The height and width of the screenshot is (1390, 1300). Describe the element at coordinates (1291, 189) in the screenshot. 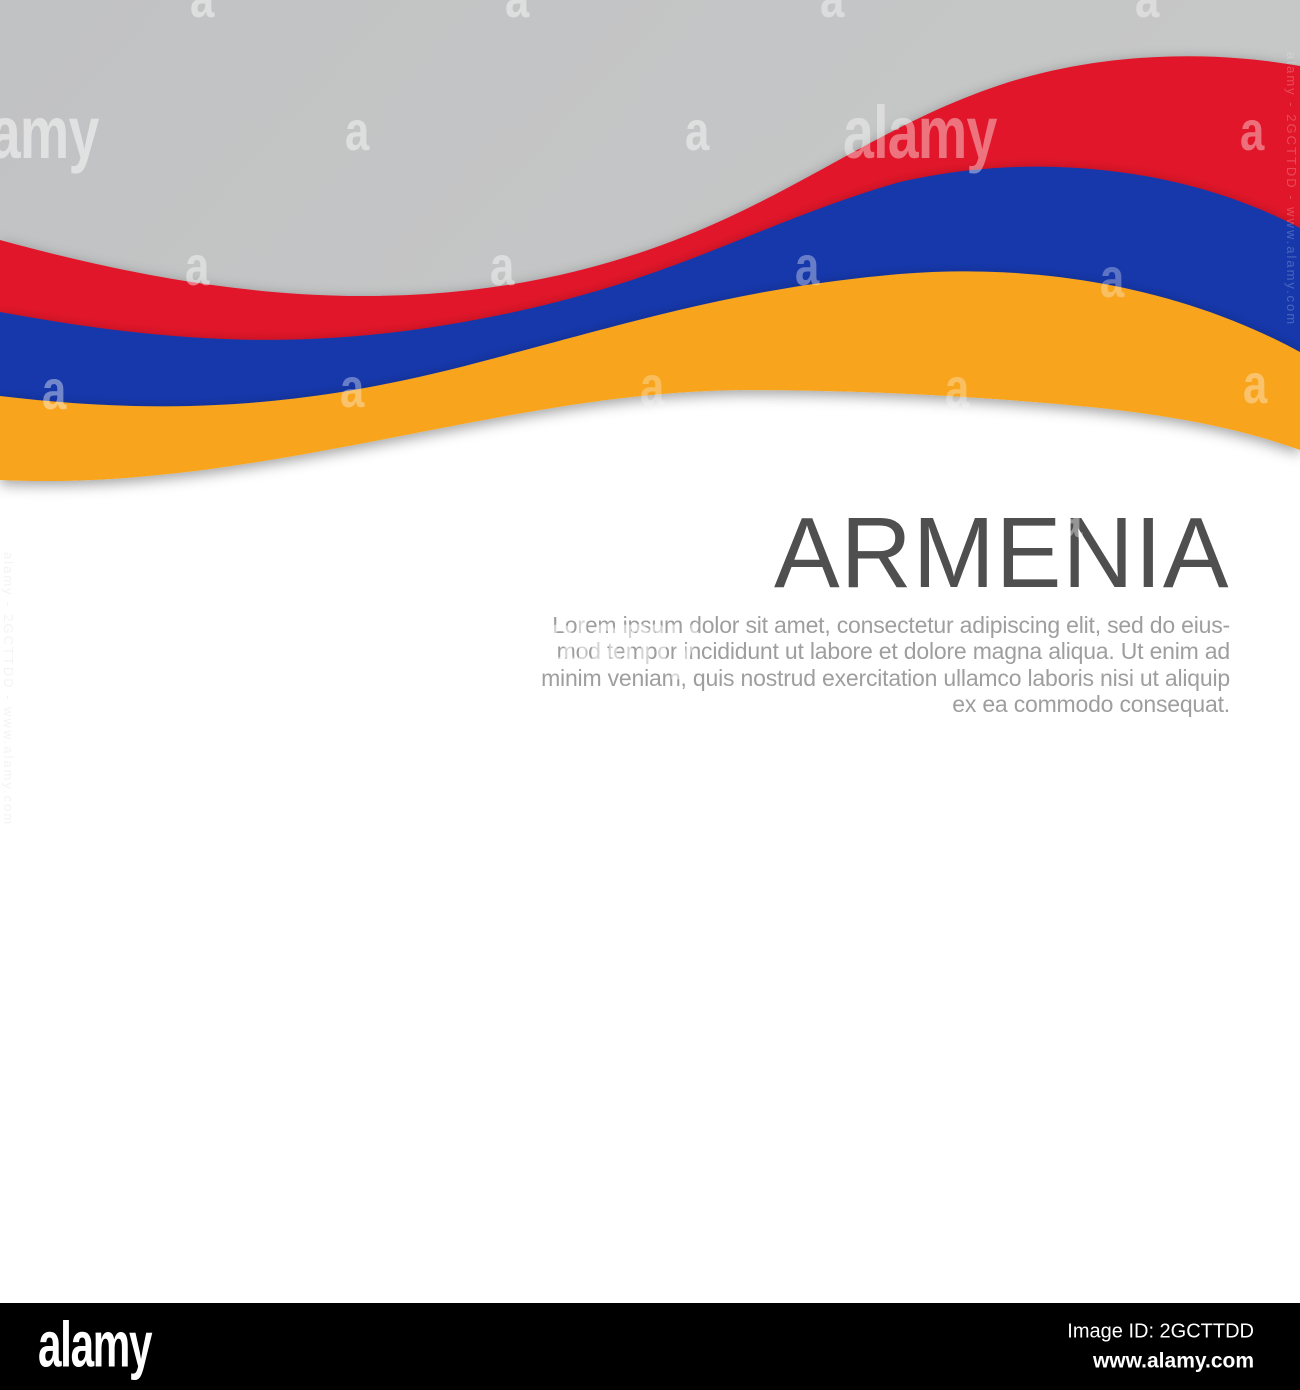

I see `edge-watermark-right: alamy - 2GCTTDD - www.alamy.com` at that location.